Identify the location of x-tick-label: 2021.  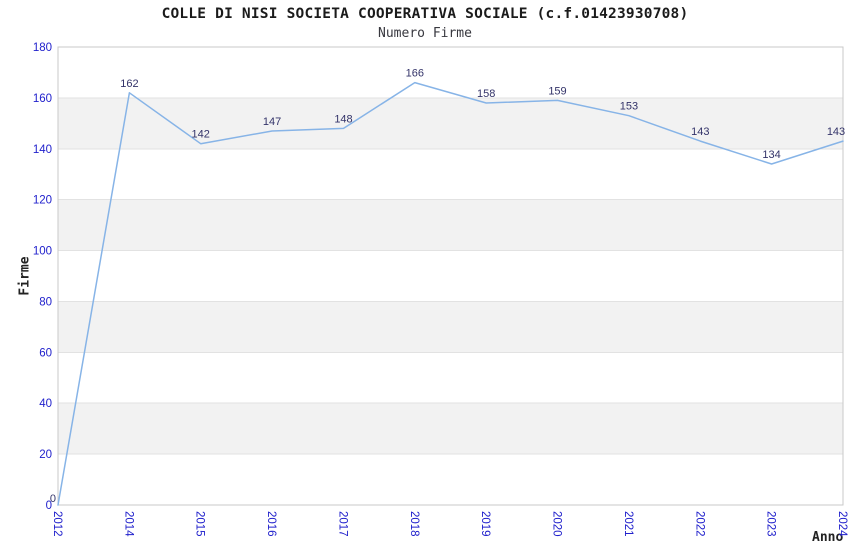
(628, 524).